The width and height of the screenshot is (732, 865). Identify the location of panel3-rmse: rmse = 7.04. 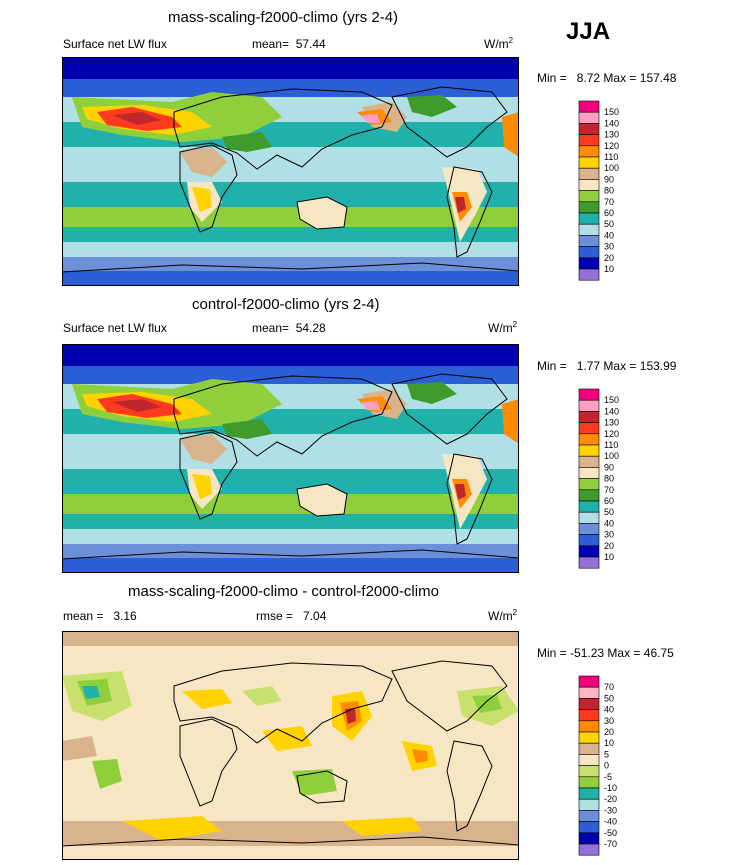
(291, 616).